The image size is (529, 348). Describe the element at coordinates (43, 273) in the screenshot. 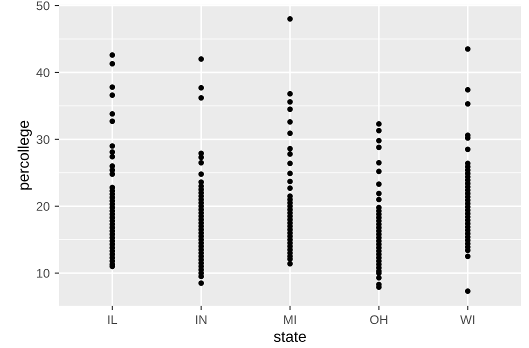

I see `y-tick-label: 10` at that location.